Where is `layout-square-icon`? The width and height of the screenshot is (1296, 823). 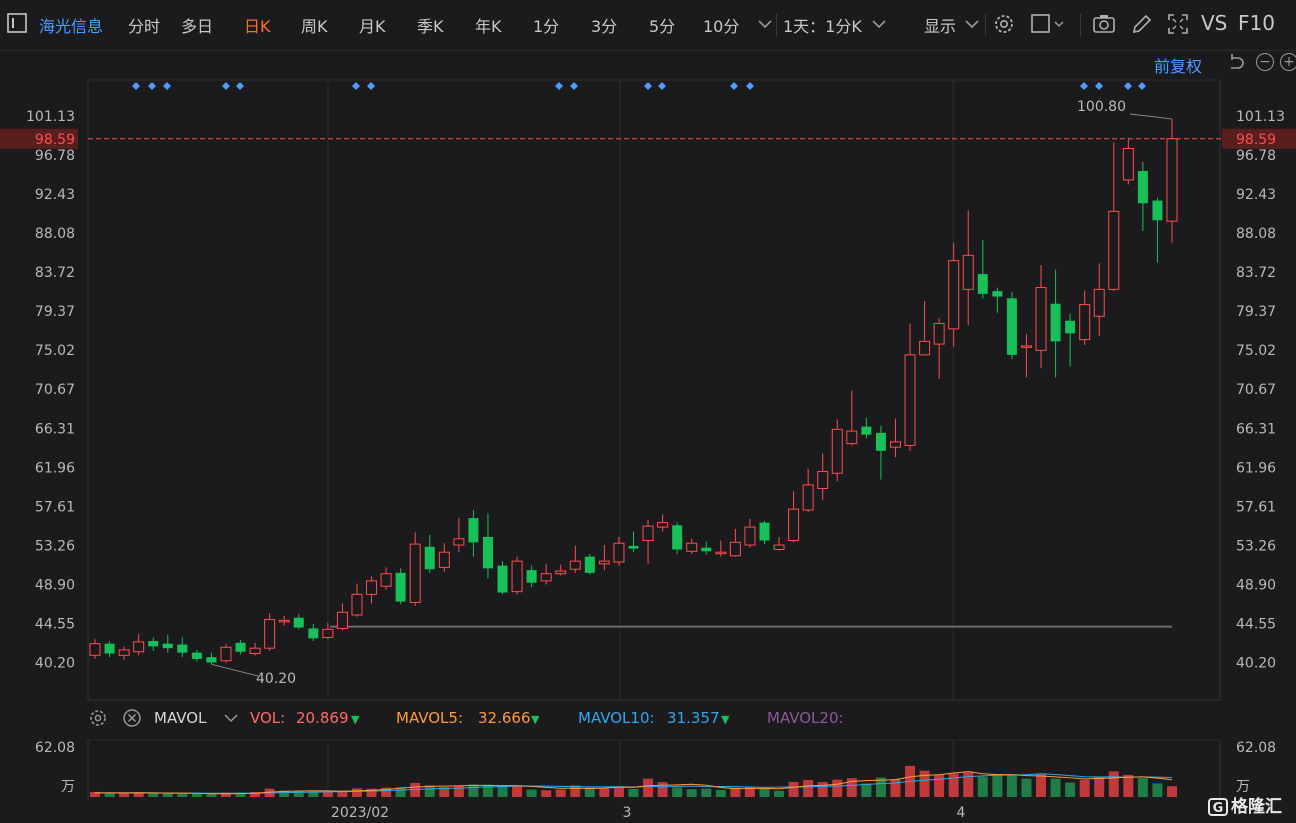
layout-square-icon is located at coordinates (1047, 24).